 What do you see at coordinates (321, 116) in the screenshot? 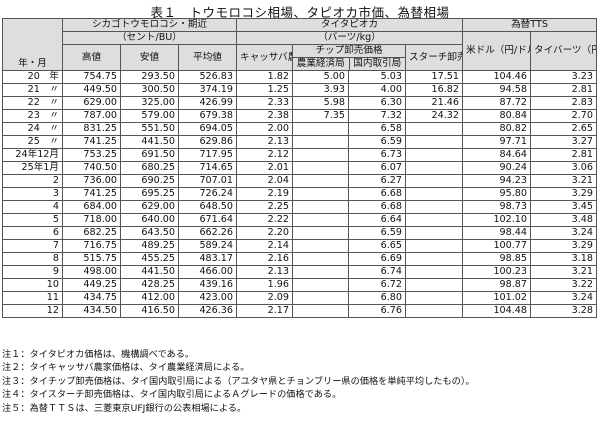
I see `table-cell: 7.35` at bounding box center [321, 116].